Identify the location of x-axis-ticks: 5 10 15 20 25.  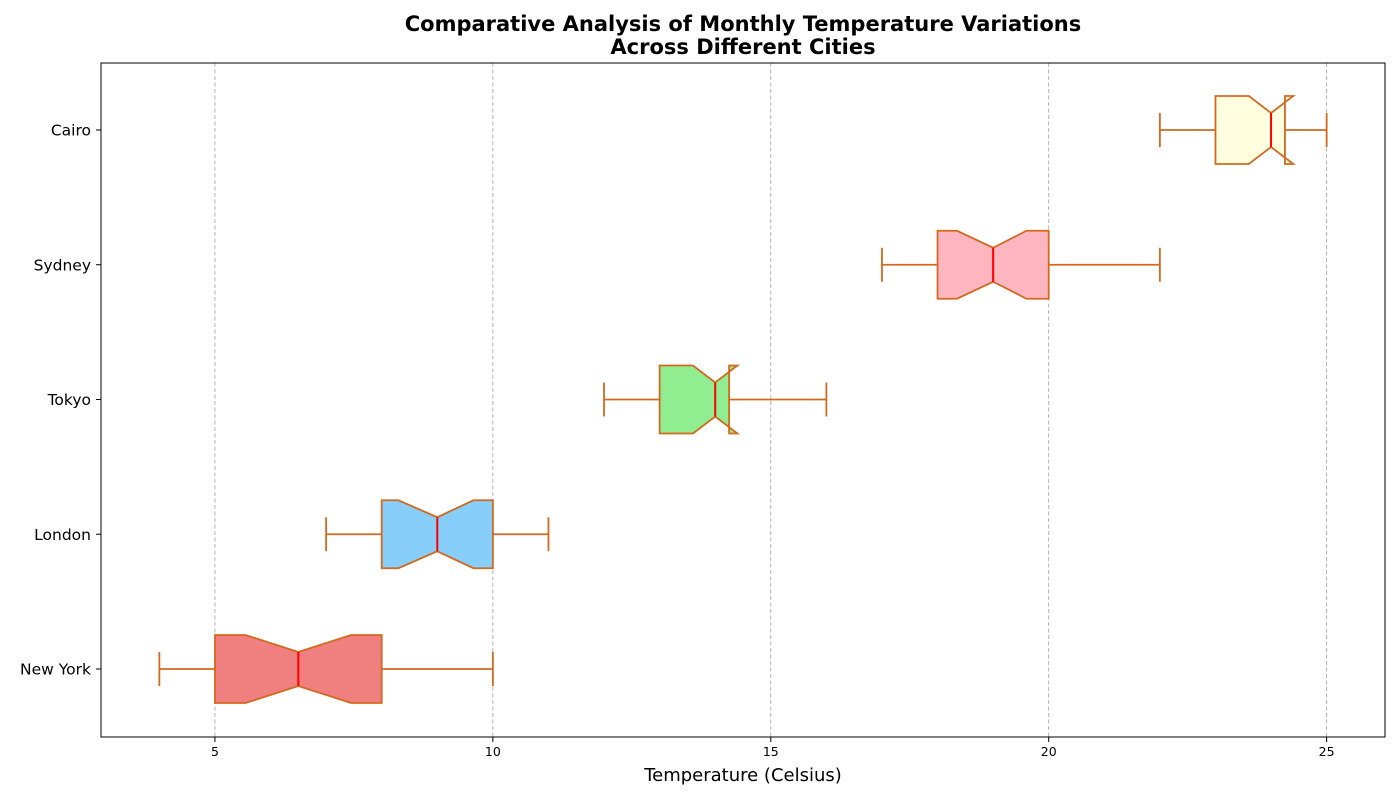
(773, 748).